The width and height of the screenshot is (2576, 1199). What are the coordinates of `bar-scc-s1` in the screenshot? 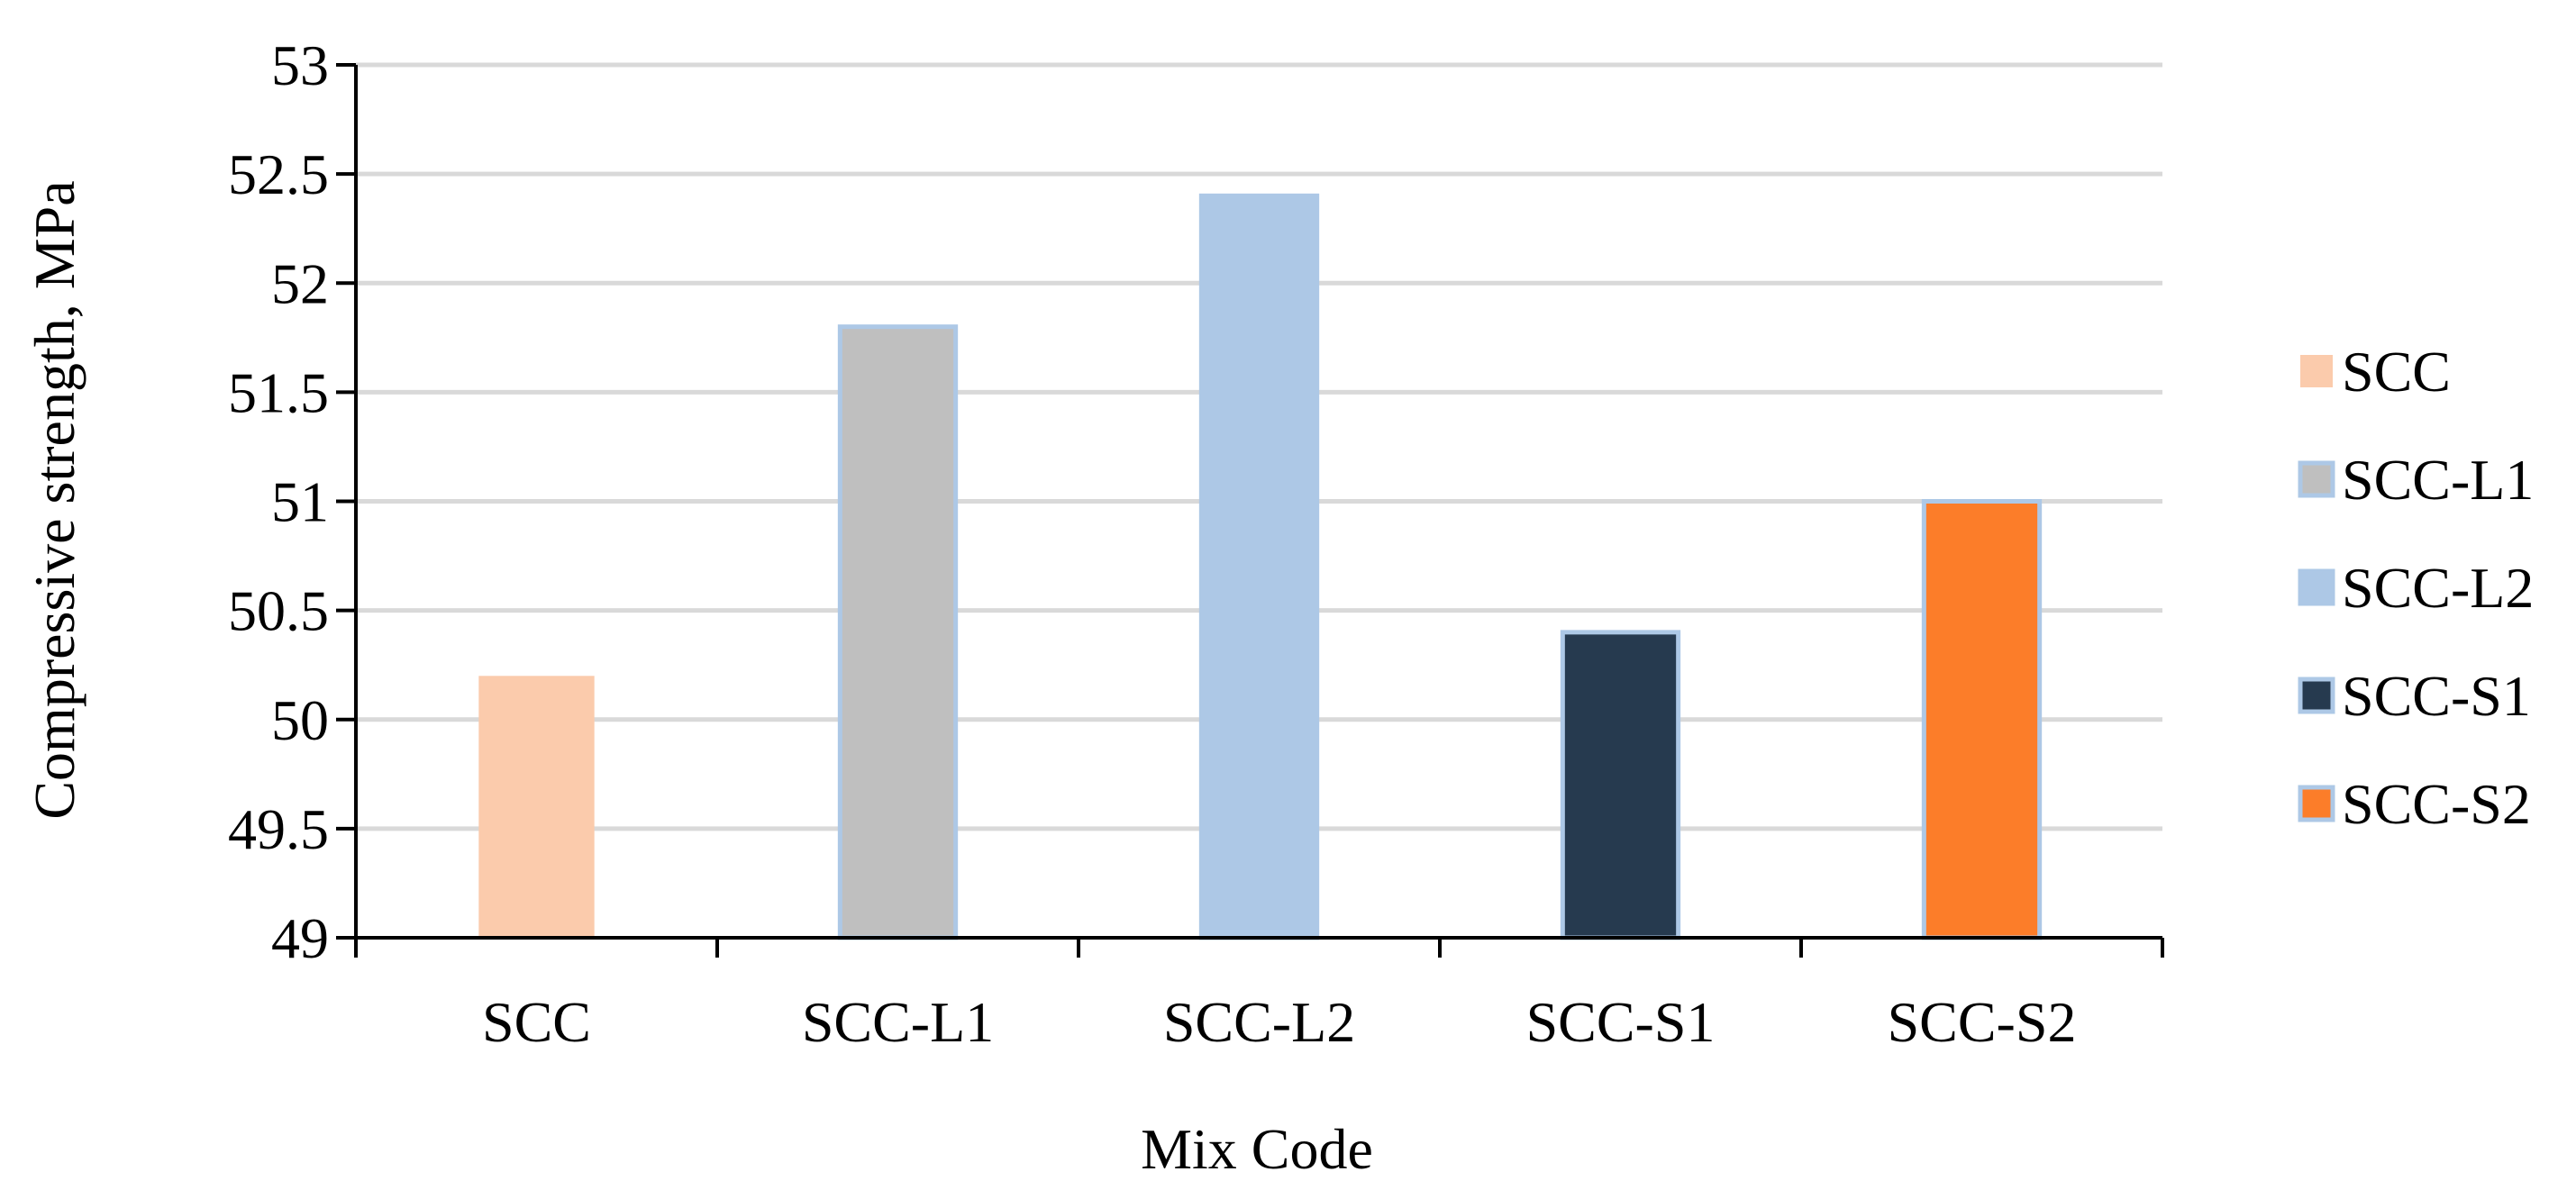 It's located at (1620, 785).